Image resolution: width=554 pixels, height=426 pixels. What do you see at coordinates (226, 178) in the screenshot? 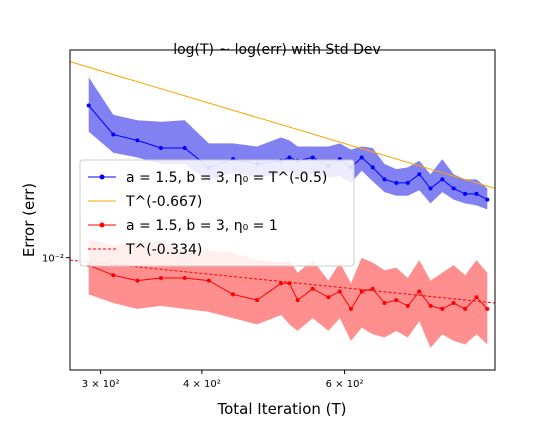
I see `legend-label: a = 1.5, b = 3, η₀ = T^(-0.5)` at bounding box center [226, 178].